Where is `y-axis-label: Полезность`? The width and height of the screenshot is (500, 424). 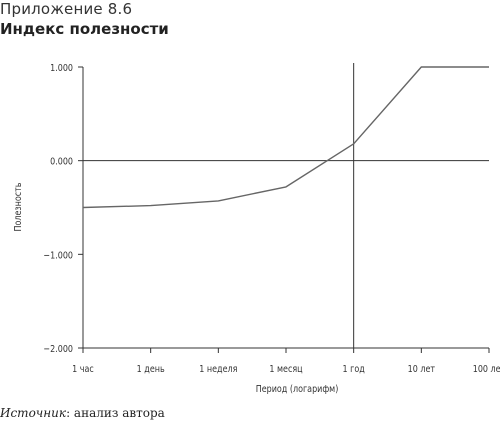
y-axis-label: Полезность is located at coordinates (18, 206).